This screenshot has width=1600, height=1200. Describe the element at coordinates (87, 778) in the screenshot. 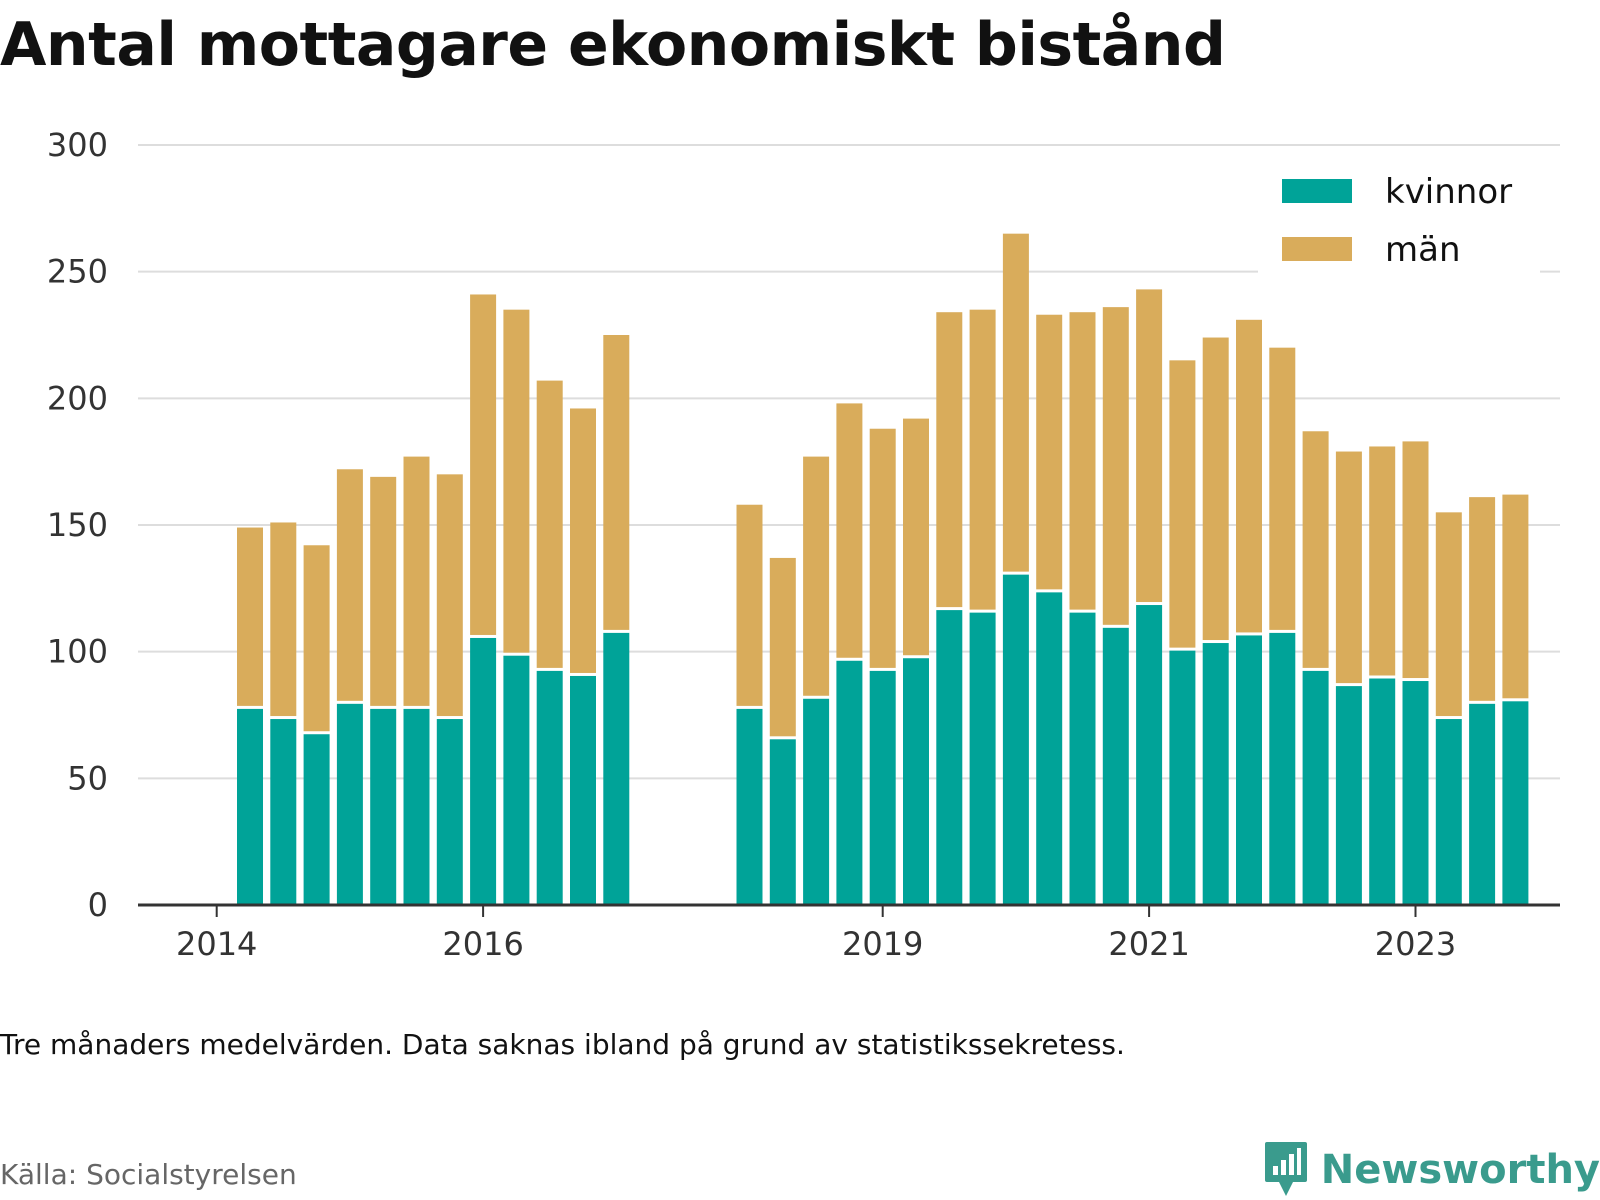

I see `y-tick-label: 50` at that location.